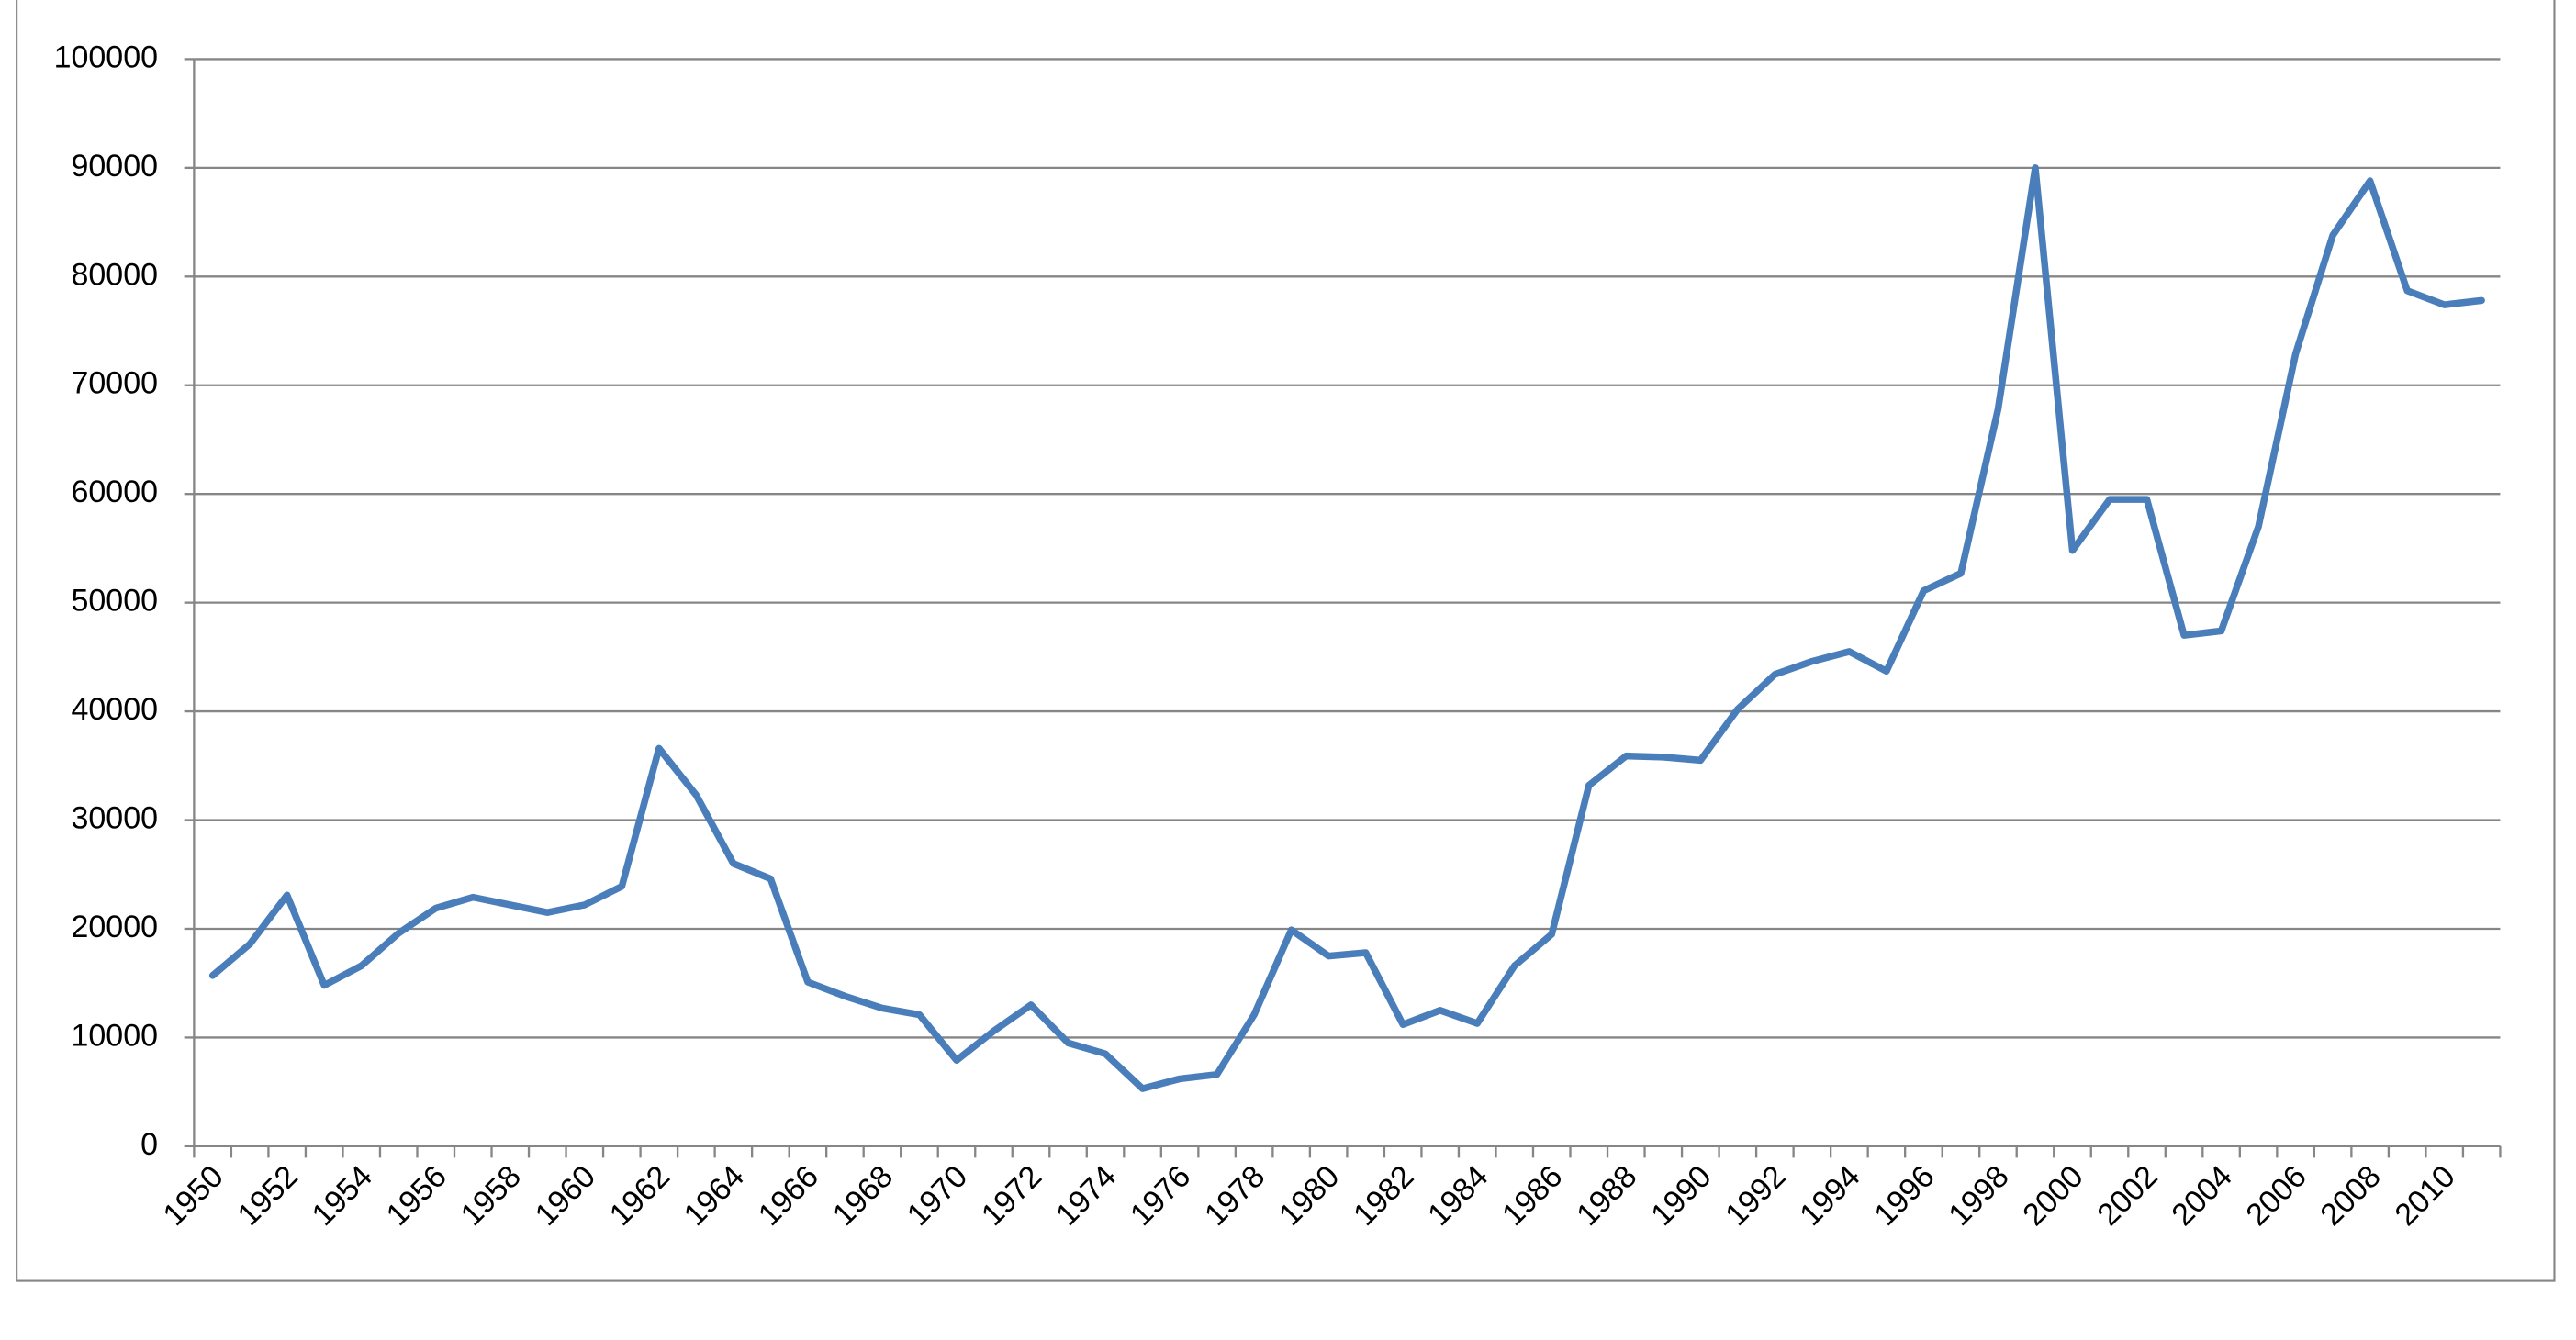  What do you see at coordinates (115, 819) in the screenshot?
I see `y-tick-label: 30000` at bounding box center [115, 819].